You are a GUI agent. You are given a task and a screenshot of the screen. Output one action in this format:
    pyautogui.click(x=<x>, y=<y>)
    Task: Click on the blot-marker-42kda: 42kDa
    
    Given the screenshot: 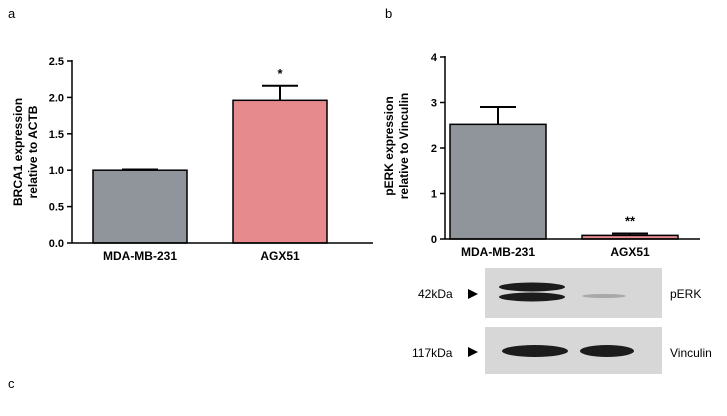 What is the action you would take?
    pyautogui.click(x=435, y=294)
    